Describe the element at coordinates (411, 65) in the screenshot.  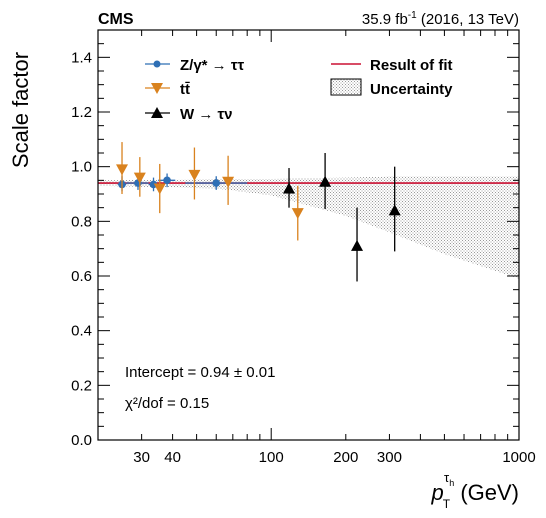
I see `legend-fit-label: Result of fit` at that location.